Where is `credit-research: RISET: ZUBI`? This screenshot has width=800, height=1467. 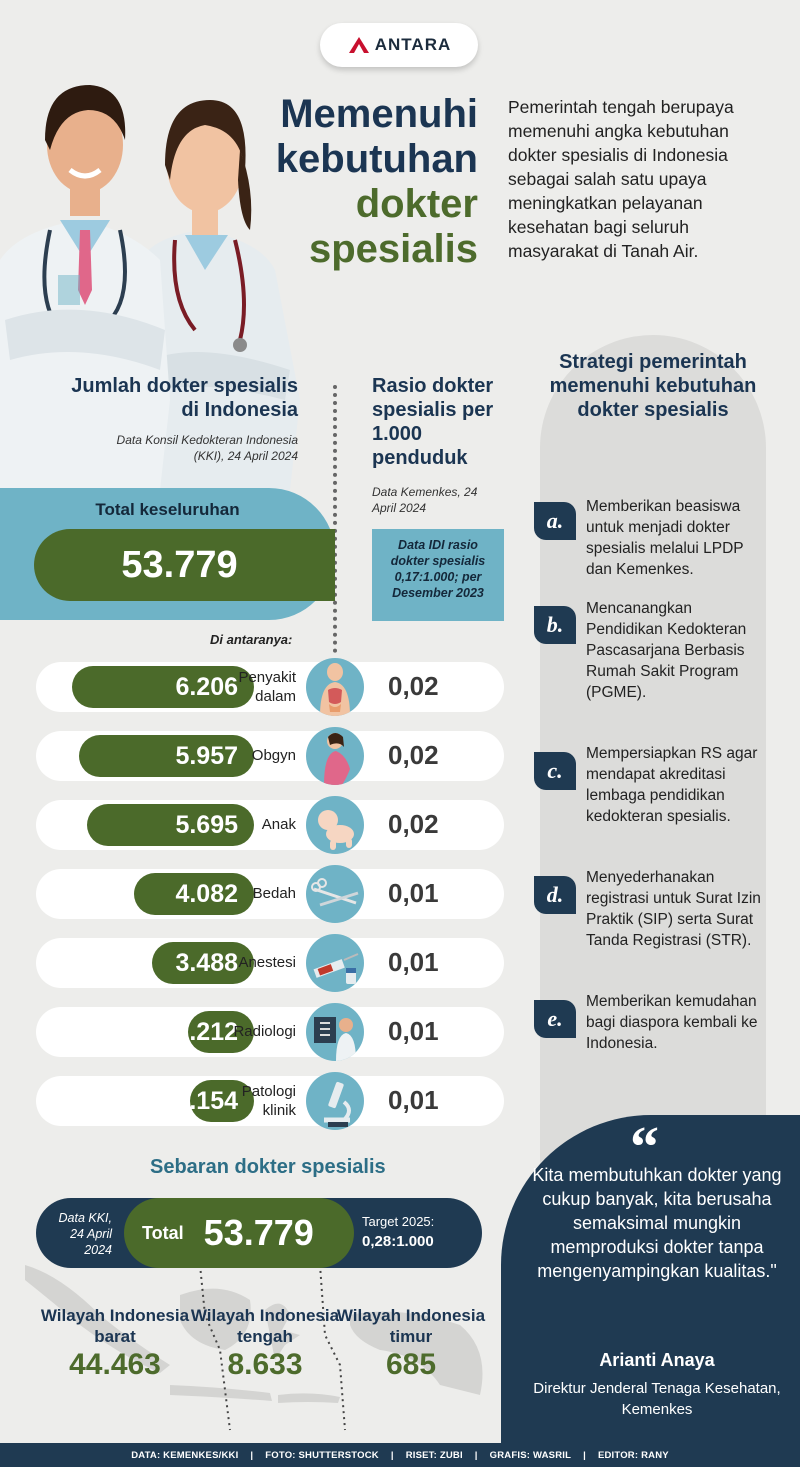
credit-research: RISET: ZUBI is located at coordinates (434, 1455).